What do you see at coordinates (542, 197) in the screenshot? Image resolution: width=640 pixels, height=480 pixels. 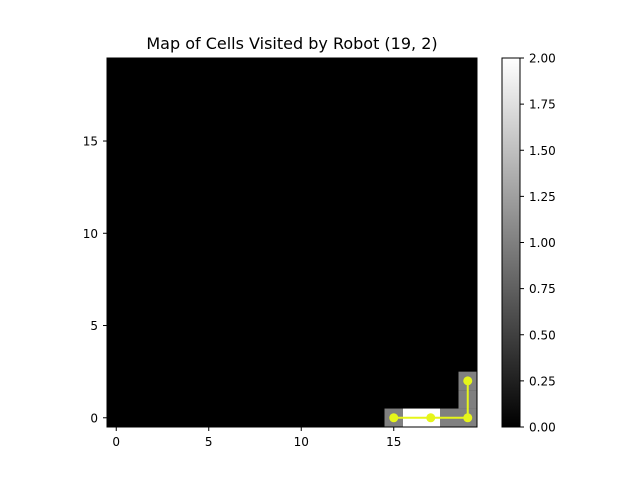 I see `colorbar-tick-label: 1.25` at bounding box center [542, 197].